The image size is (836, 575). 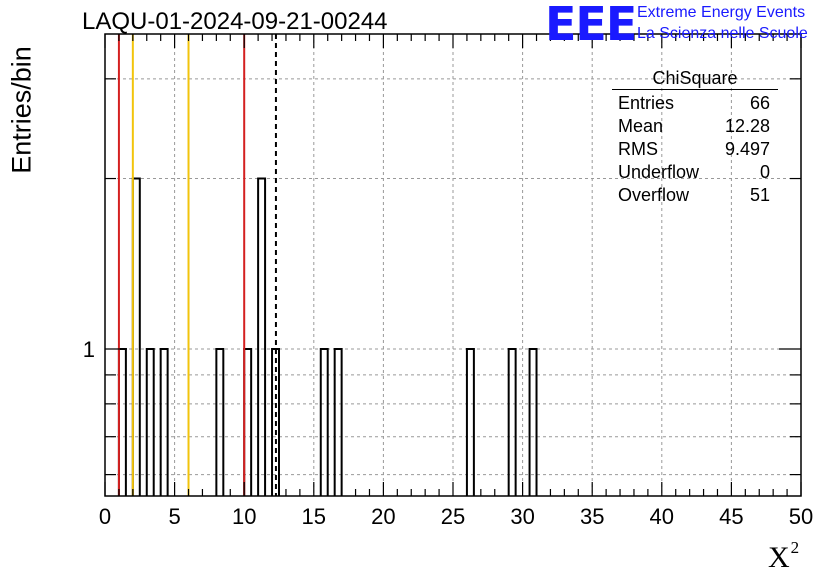 I want to click on stats-row-underflow: Underflow 0, so click(x=695, y=172).